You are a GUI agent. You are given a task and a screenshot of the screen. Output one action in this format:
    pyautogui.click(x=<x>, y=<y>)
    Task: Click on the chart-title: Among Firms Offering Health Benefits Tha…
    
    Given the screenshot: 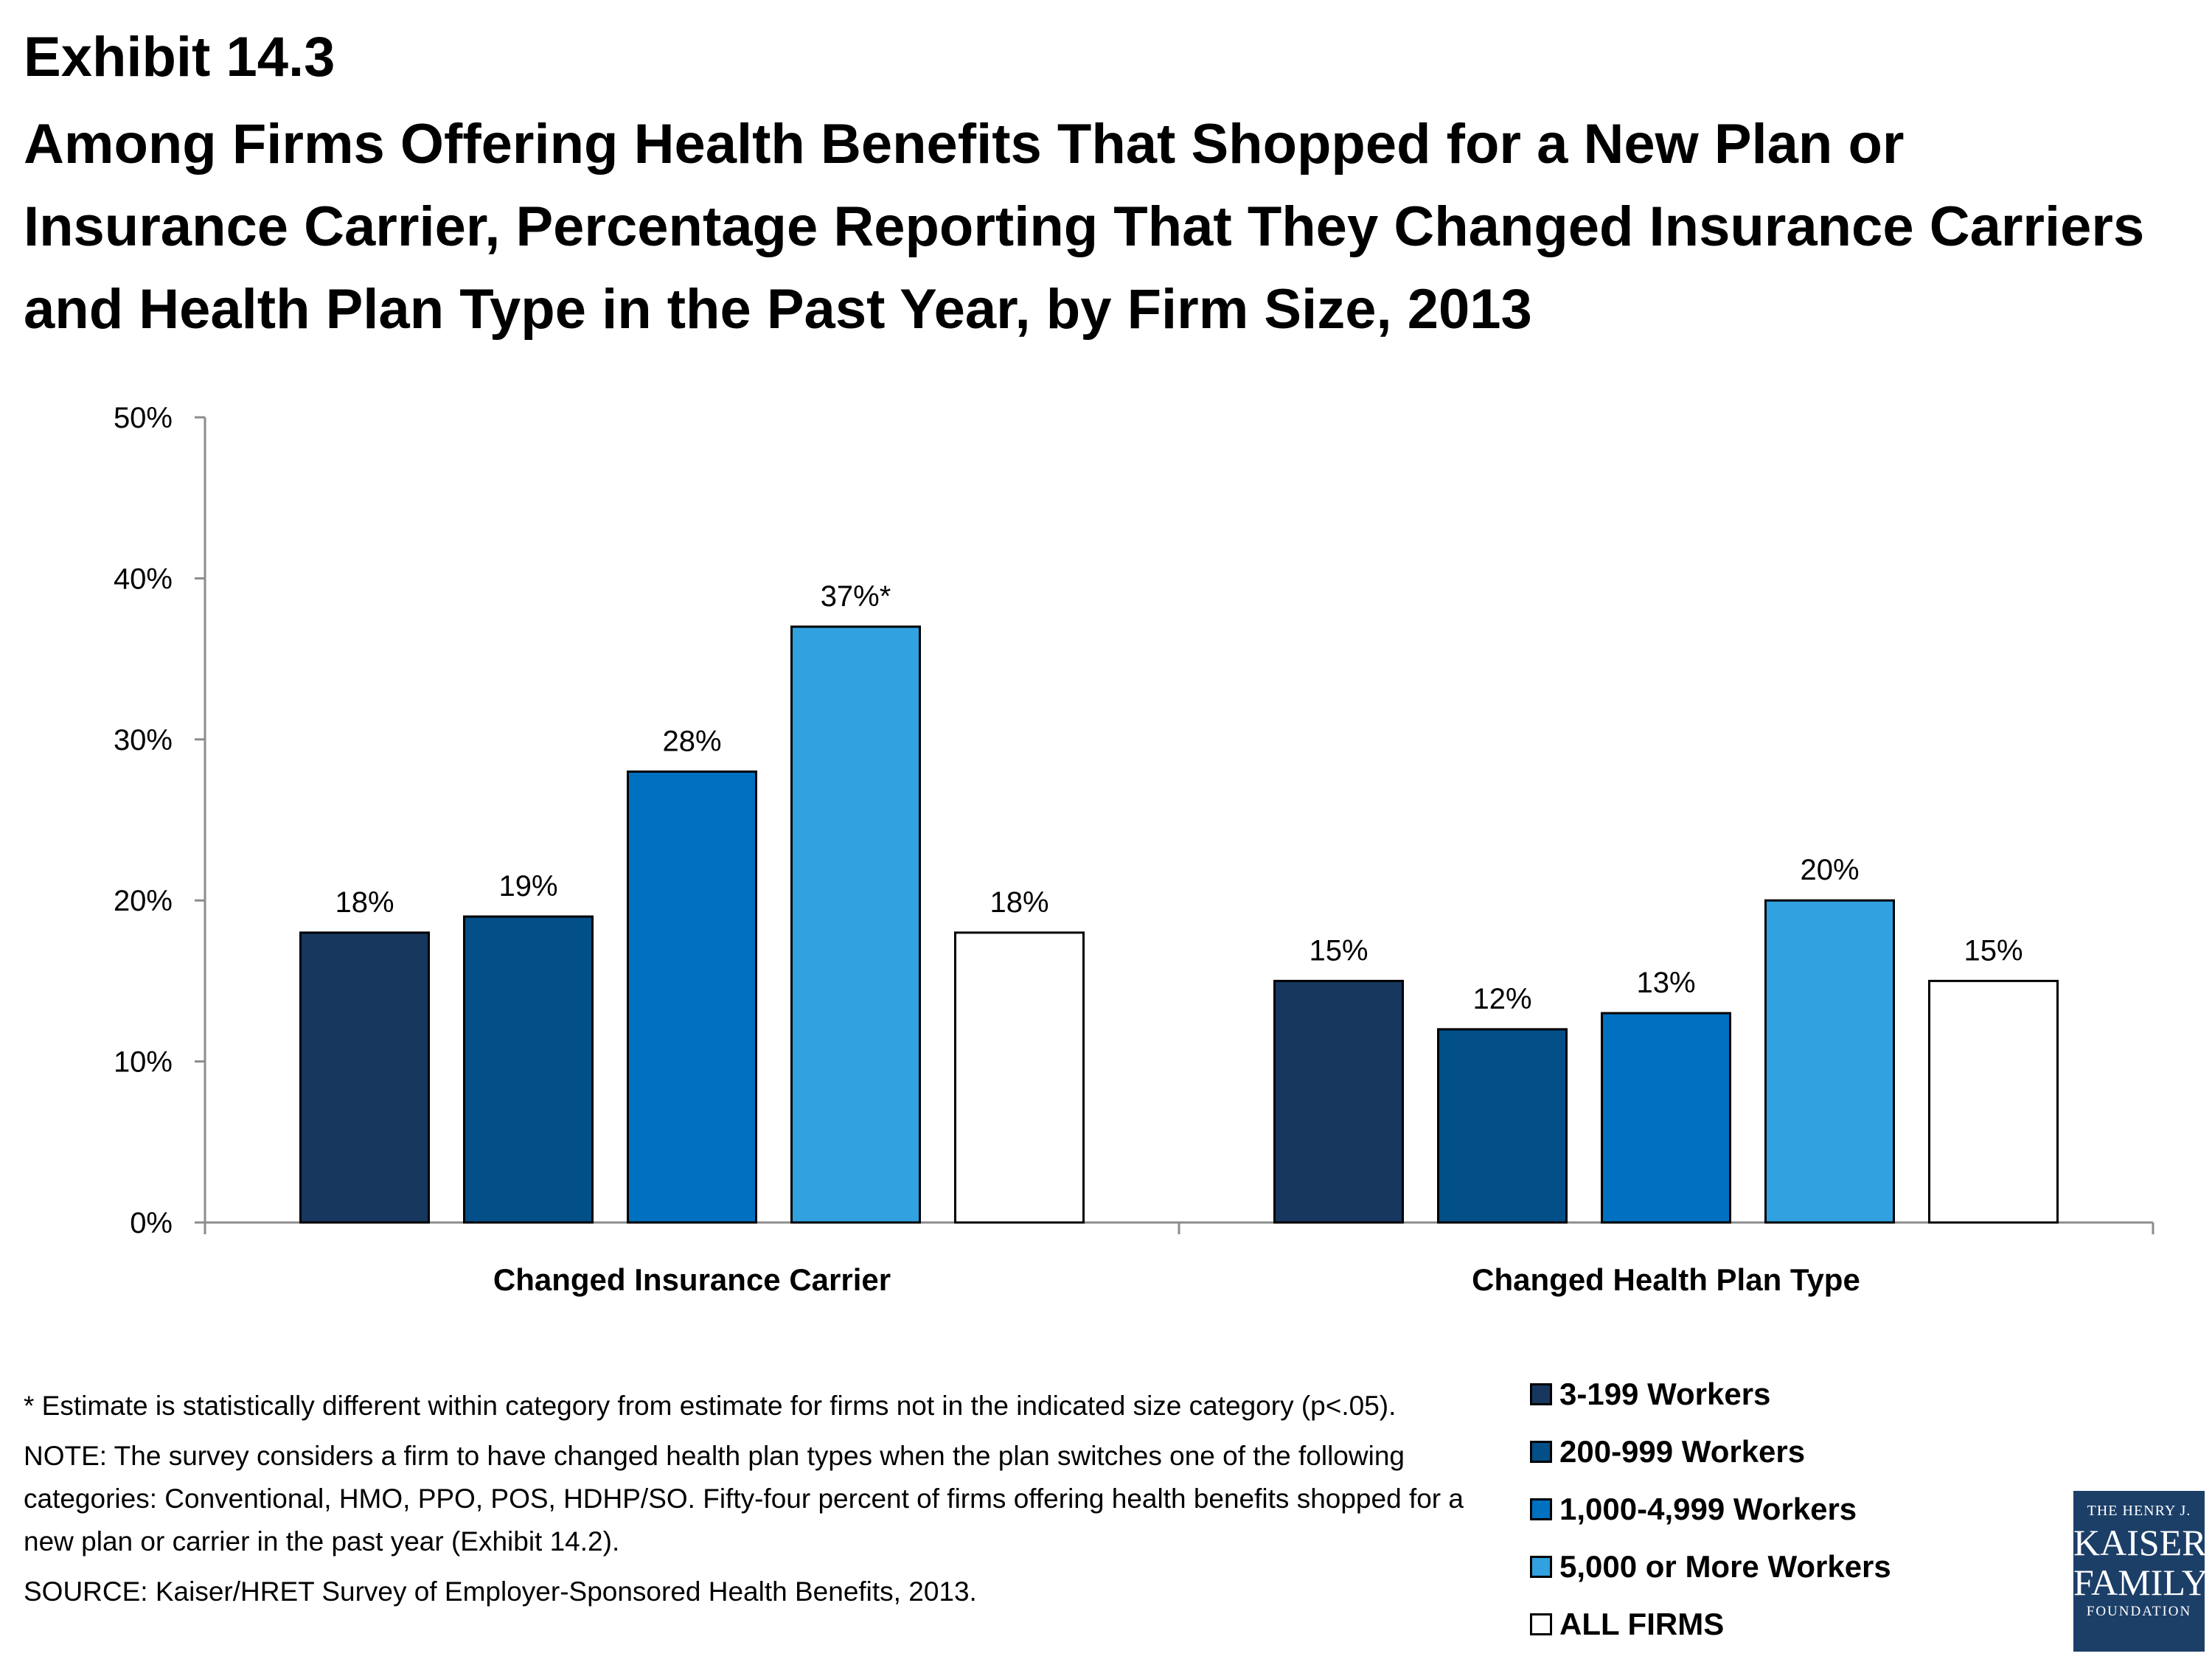 What is the action you would take?
    pyautogui.click(x=1084, y=227)
    